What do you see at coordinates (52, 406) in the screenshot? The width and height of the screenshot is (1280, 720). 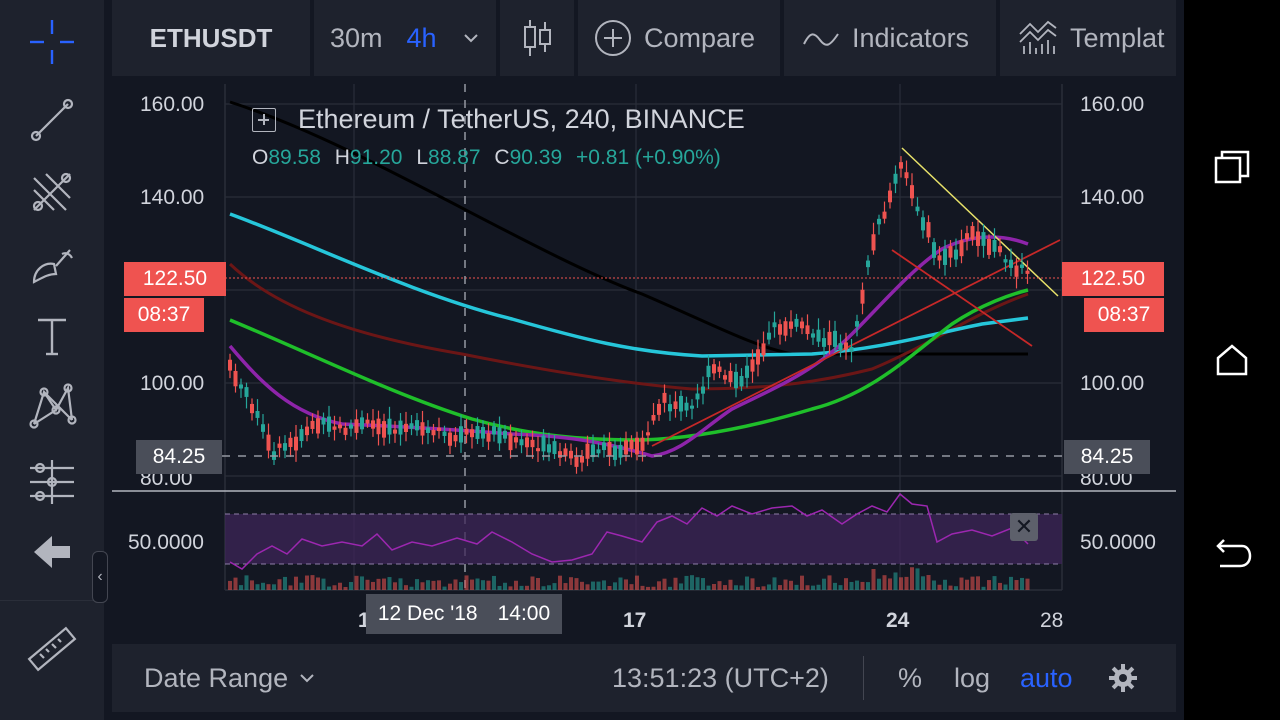 I see `pattern-tool` at bounding box center [52, 406].